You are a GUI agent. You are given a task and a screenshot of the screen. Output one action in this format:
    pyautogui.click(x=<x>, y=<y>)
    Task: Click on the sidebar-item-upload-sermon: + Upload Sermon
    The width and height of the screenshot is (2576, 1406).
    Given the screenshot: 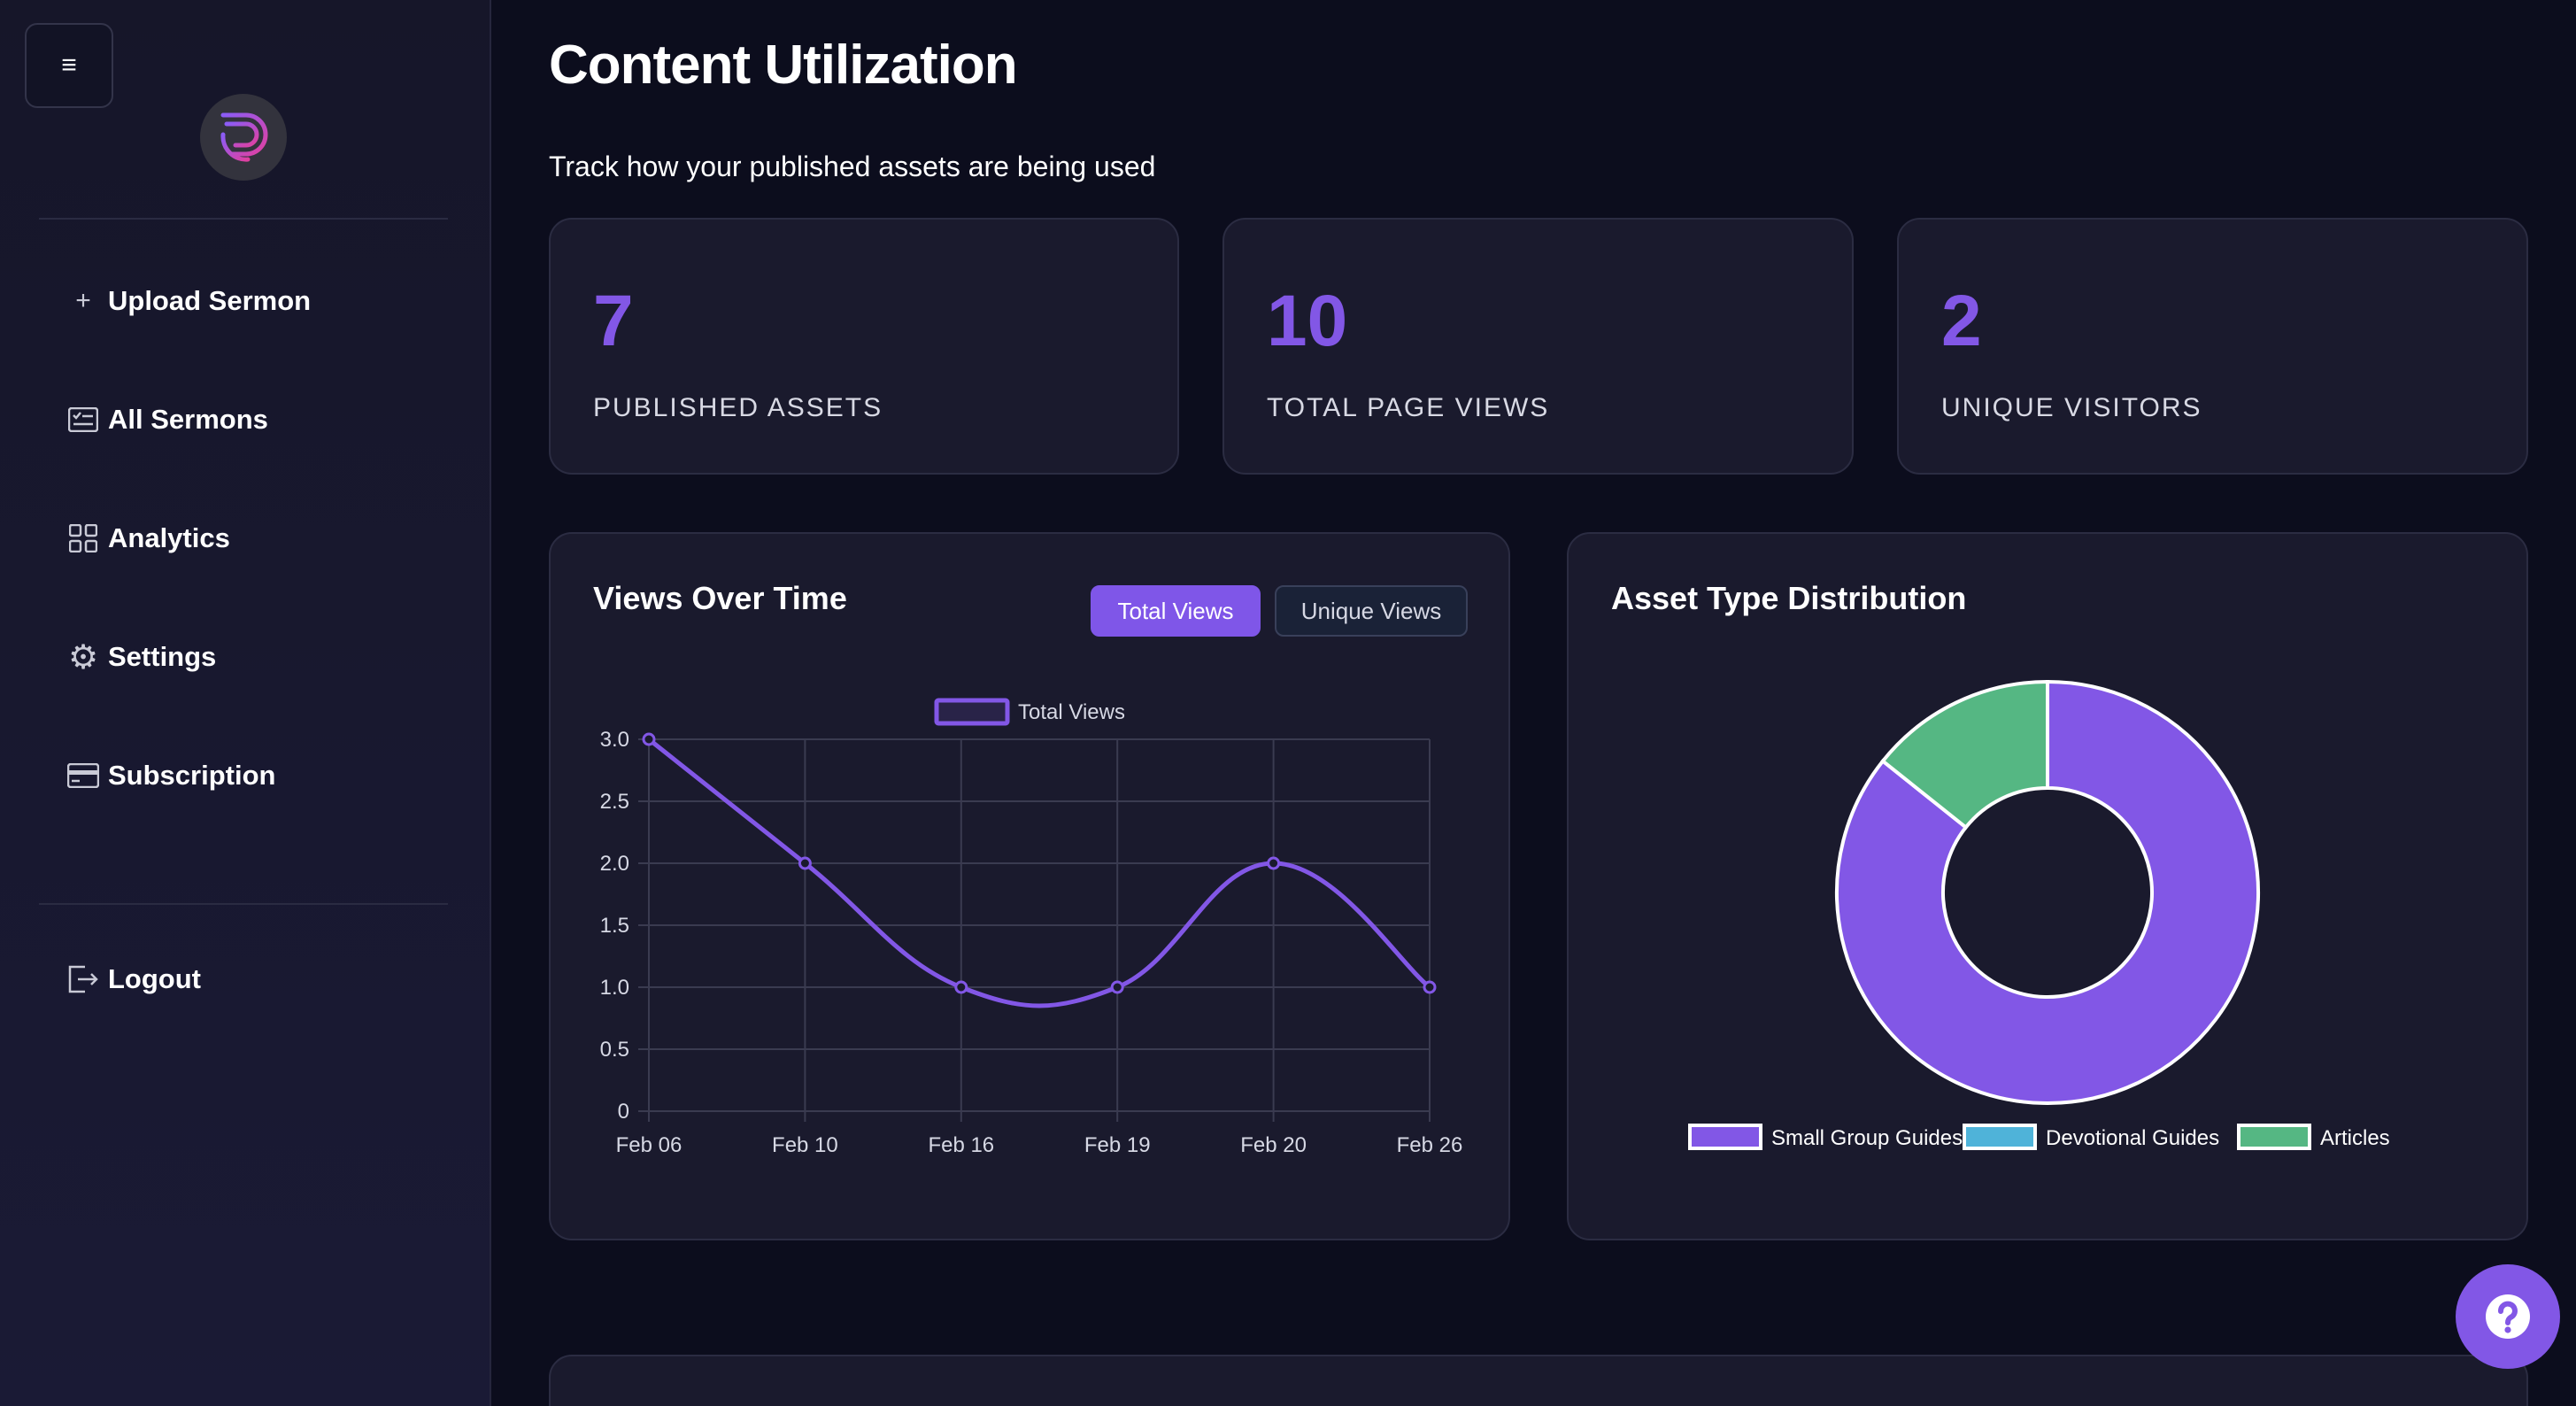 What is the action you would take?
    pyautogui.click(x=188, y=301)
    